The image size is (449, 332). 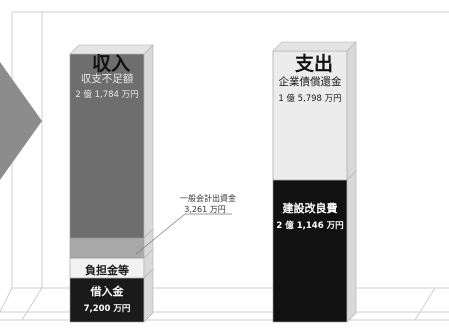 I want to click on segment-value-label: 2 億 1,146 万円, so click(x=309, y=225).